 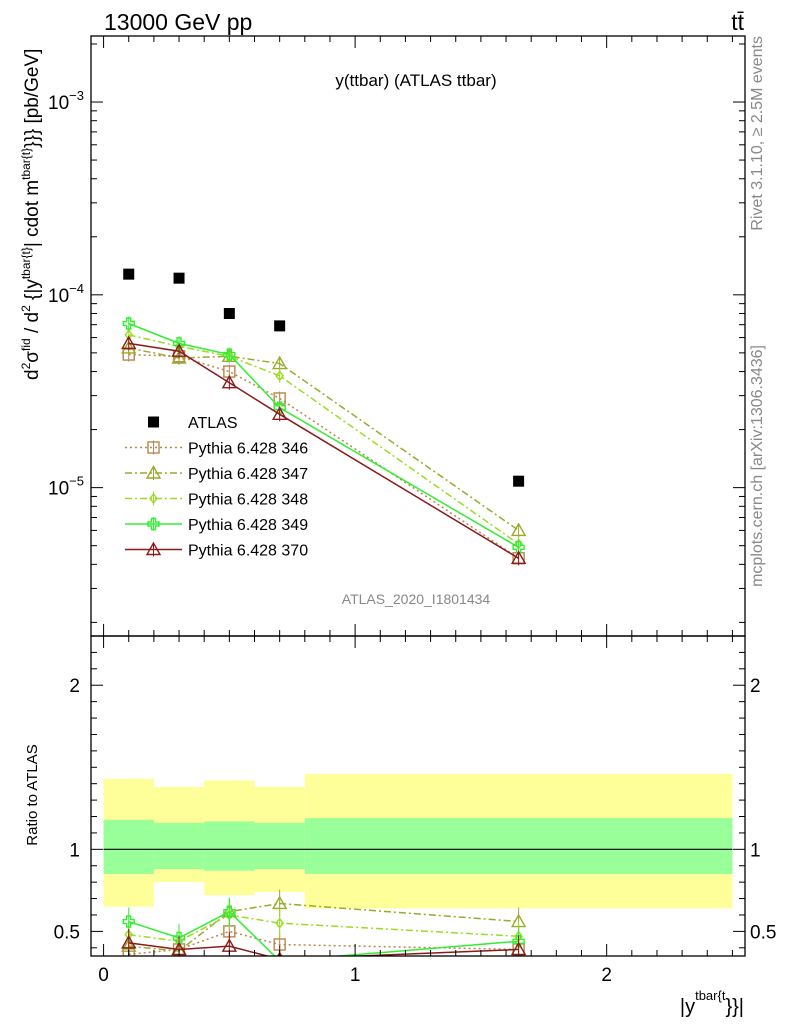 What do you see at coordinates (415, 80) in the screenshot?
I see `chart-title: y(ttbar) (ATLAS ttbar)` at bounding box center [415, 80].